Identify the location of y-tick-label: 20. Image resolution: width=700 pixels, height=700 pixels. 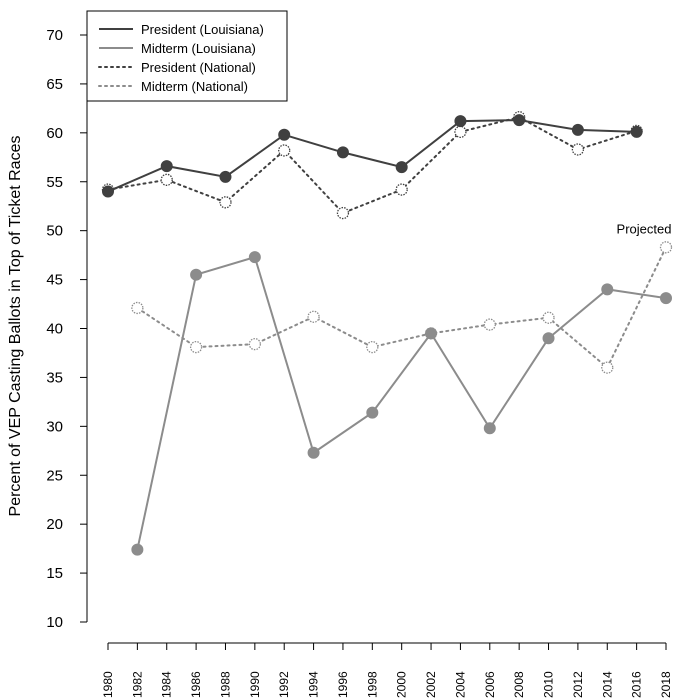
(54, 524).